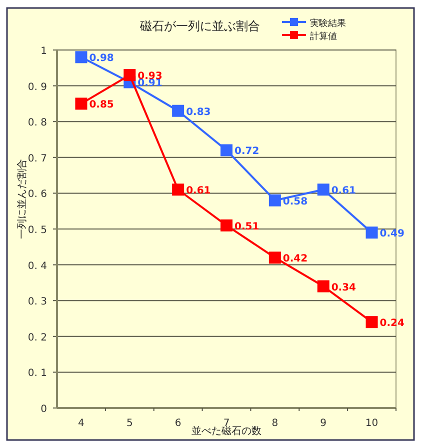 This screenshot has width=422, height=443. What do you see at coordinates (37, 374) in the screenshot?
I see `y-tick-label: 0. 1` at bounding box center [37, 374].